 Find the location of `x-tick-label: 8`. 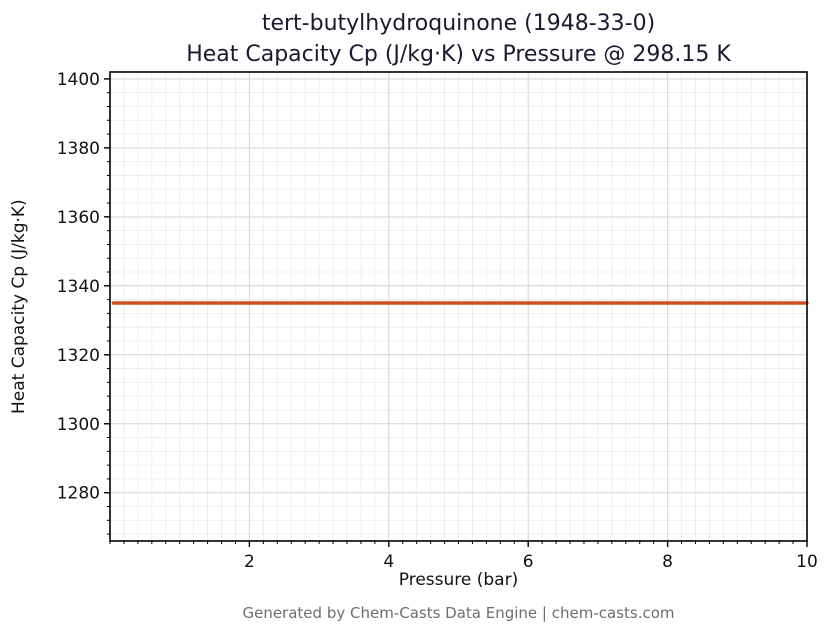

x-tick-label: 8 is located at coordinates (667, 562).